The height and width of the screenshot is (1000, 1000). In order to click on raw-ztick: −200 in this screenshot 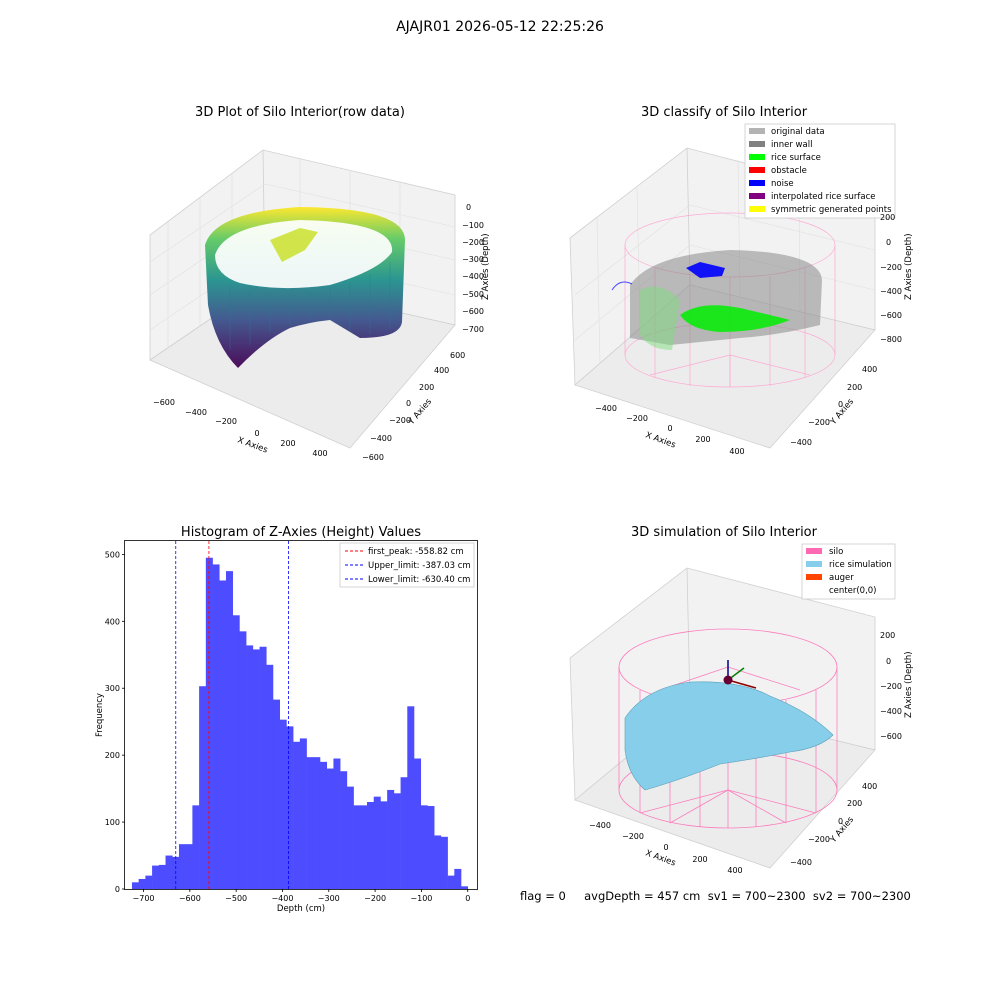, I will do `click(473, 242)`.